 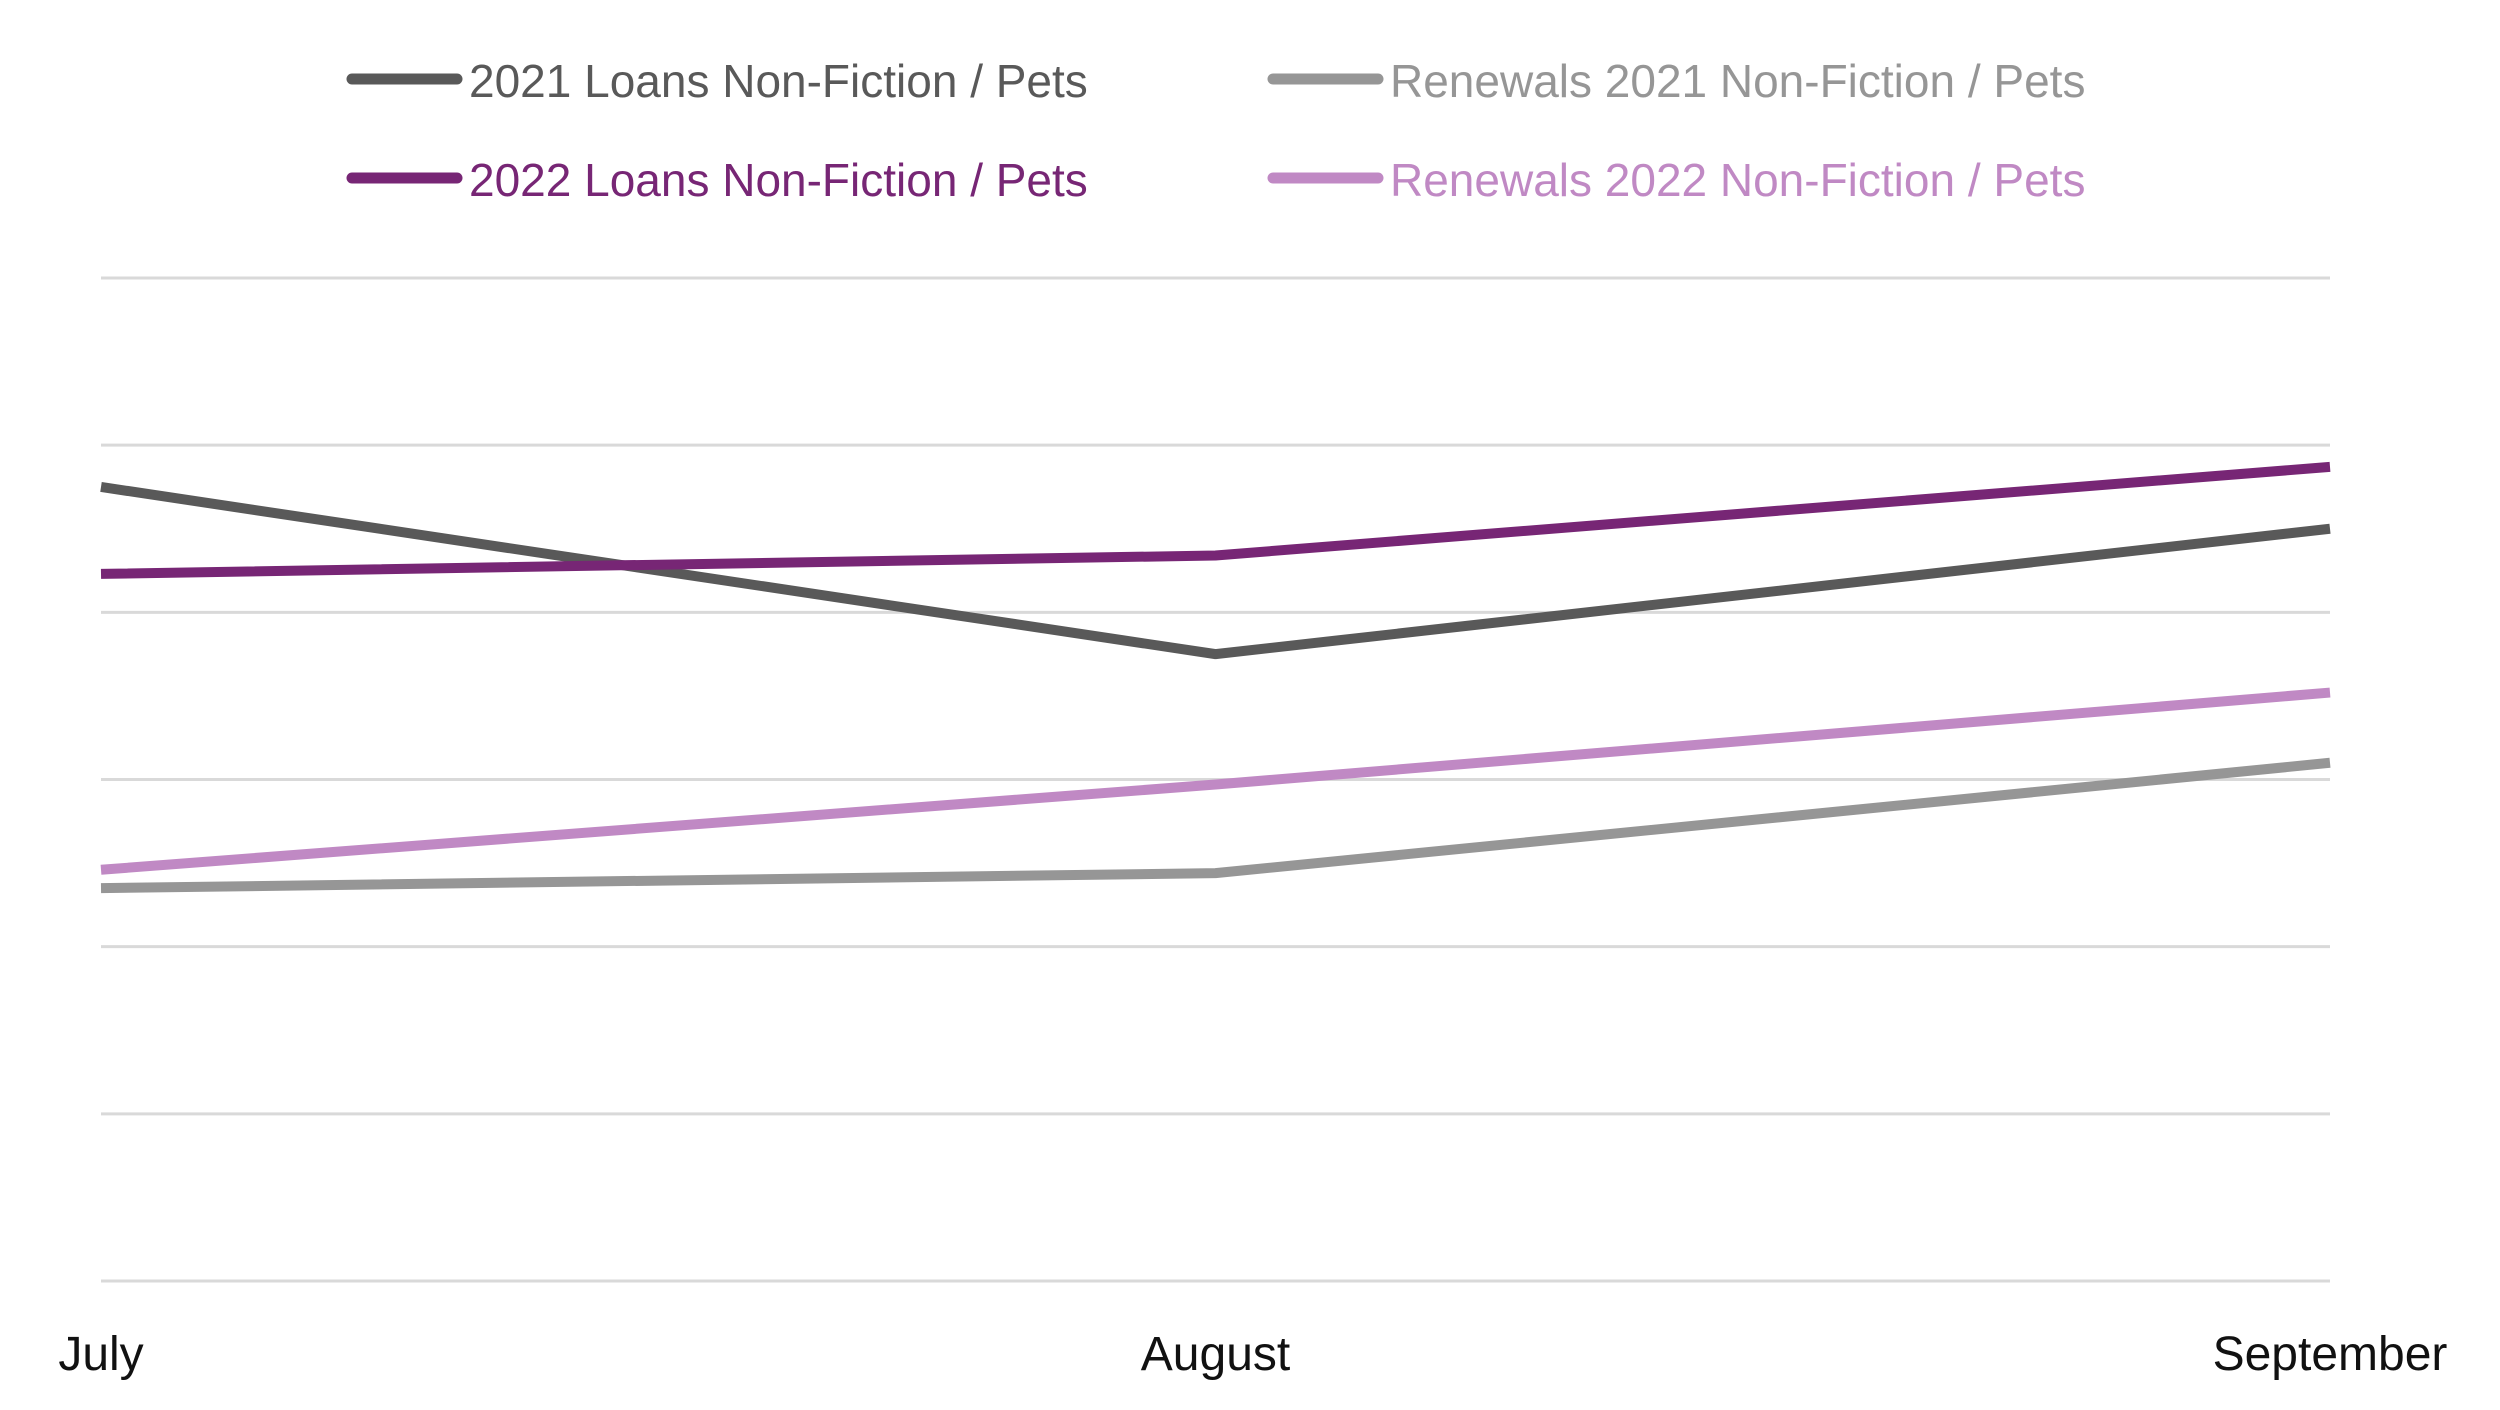 What do you see at coordinates (778, 180) in the screenshot?
I see `legend-label: 2022 Loans Non-Fiction / Pets` at bounding box center [778, 180].